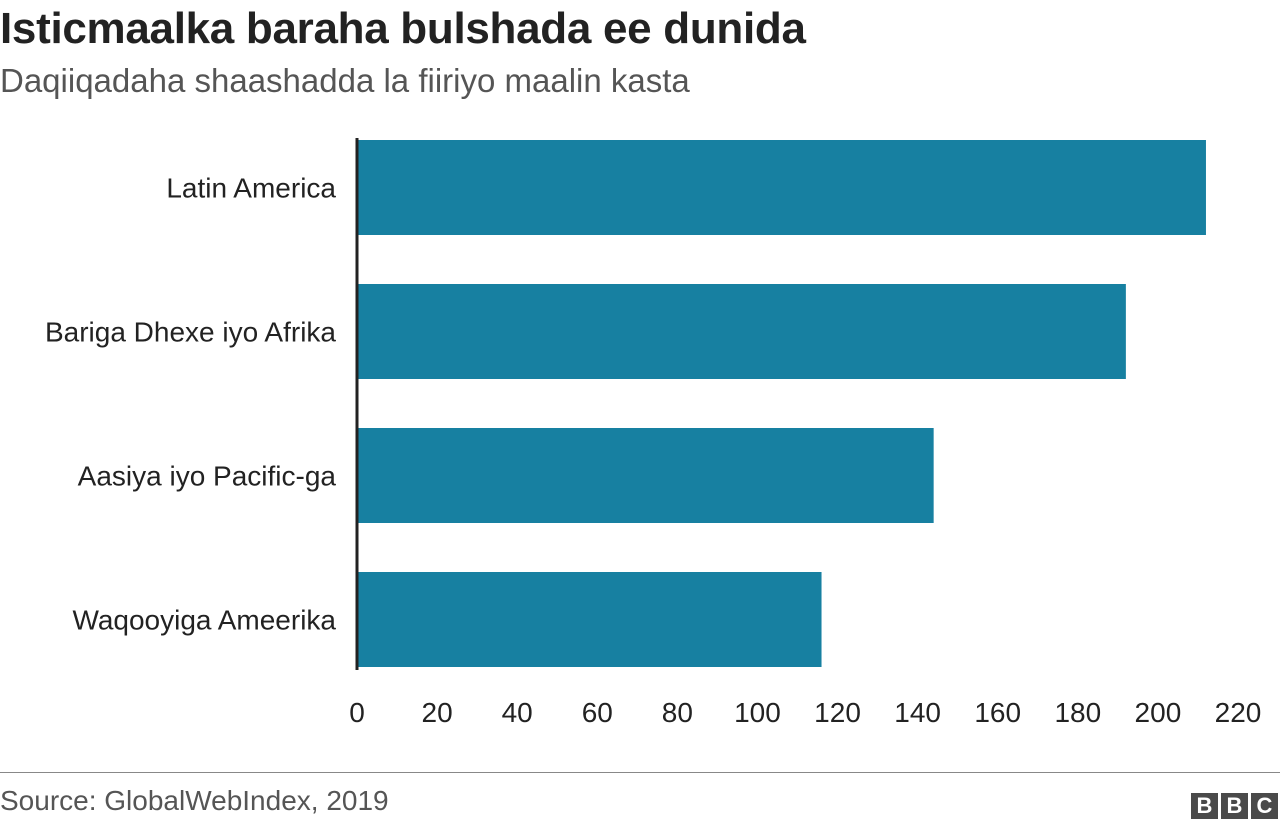  I want to click on logo-letter: C, so click(1264, 806).